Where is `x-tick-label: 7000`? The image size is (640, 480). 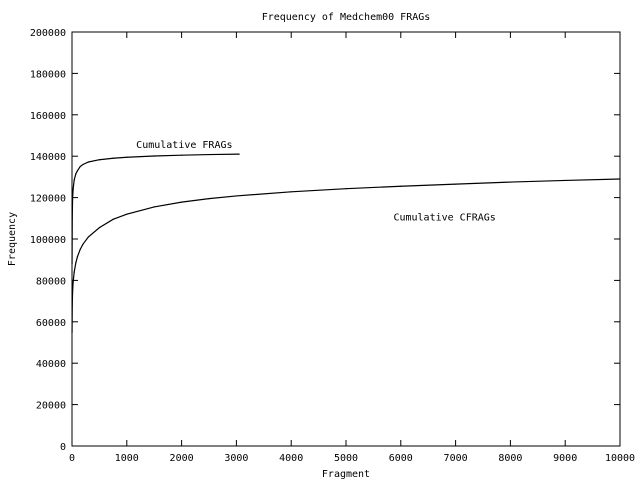
x-tick-label: 7000 is located at coordinates (456, 458).